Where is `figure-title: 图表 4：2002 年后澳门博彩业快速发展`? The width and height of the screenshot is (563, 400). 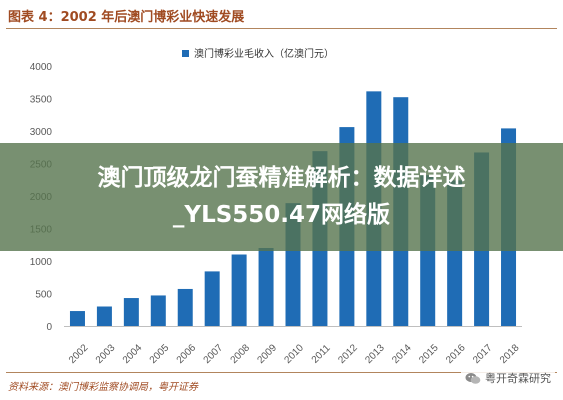 figure-title: 图表 4：2002 年后澳门博彩业快速发展 is located at coordinates (126, 17).